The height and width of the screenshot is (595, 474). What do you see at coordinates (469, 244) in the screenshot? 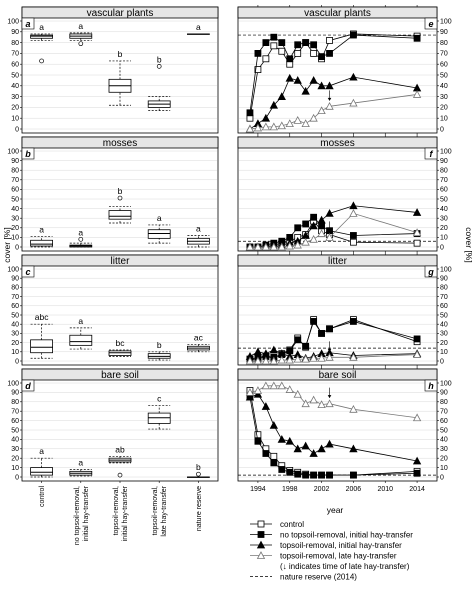
I see `y-axis-label-right: cover [%]` at bounding box center [469, 244].